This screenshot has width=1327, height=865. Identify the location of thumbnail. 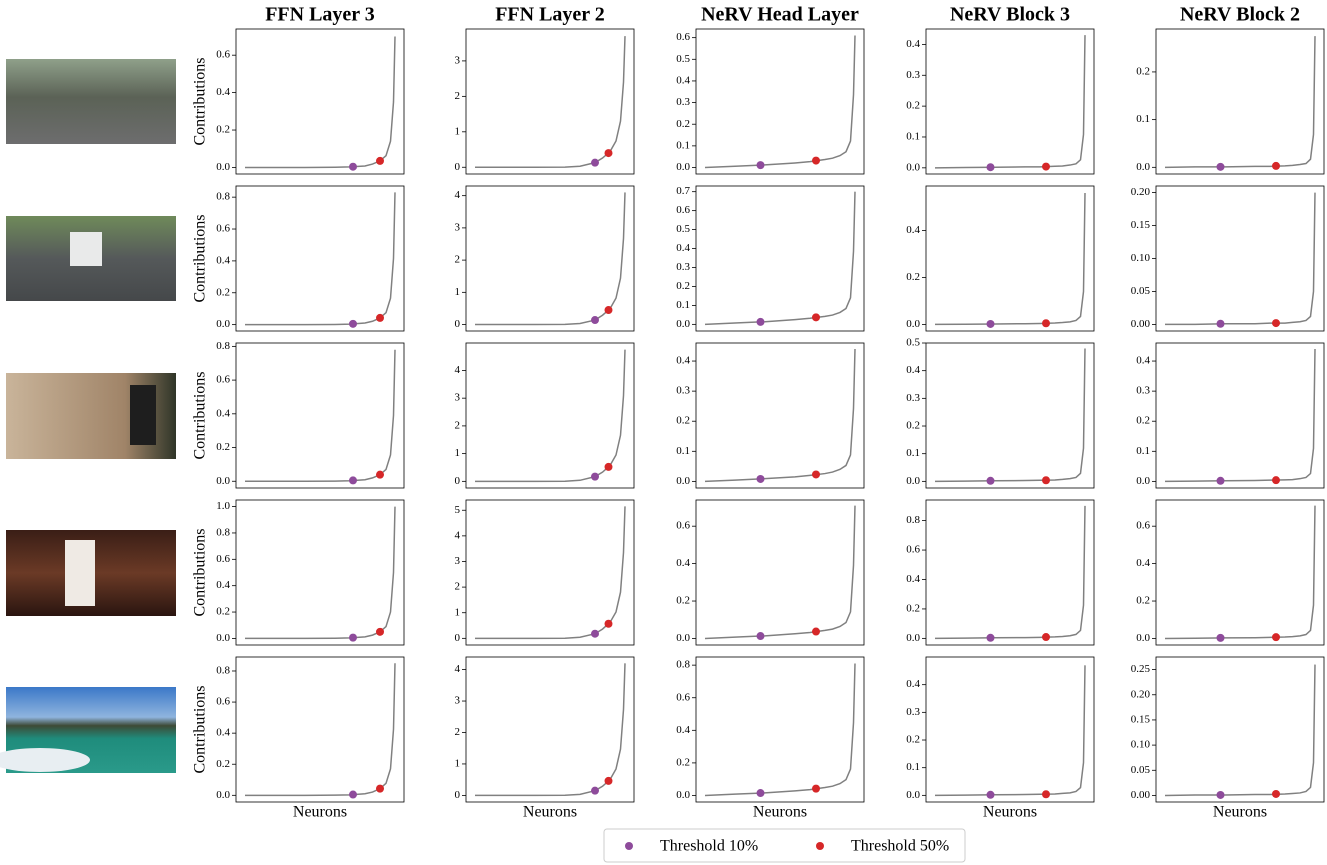
(91, 101).